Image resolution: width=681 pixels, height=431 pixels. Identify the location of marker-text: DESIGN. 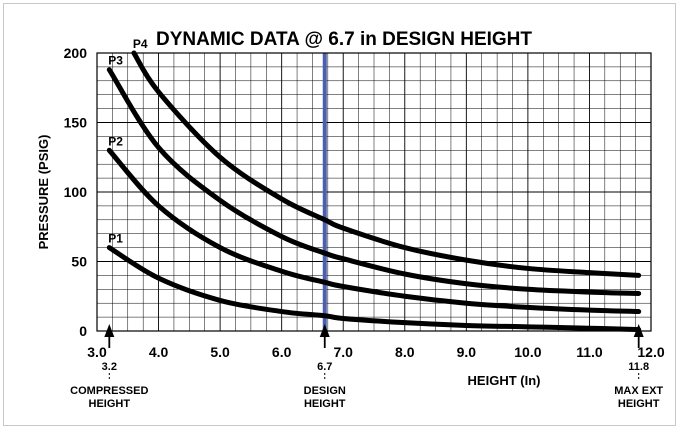
(325, 391).